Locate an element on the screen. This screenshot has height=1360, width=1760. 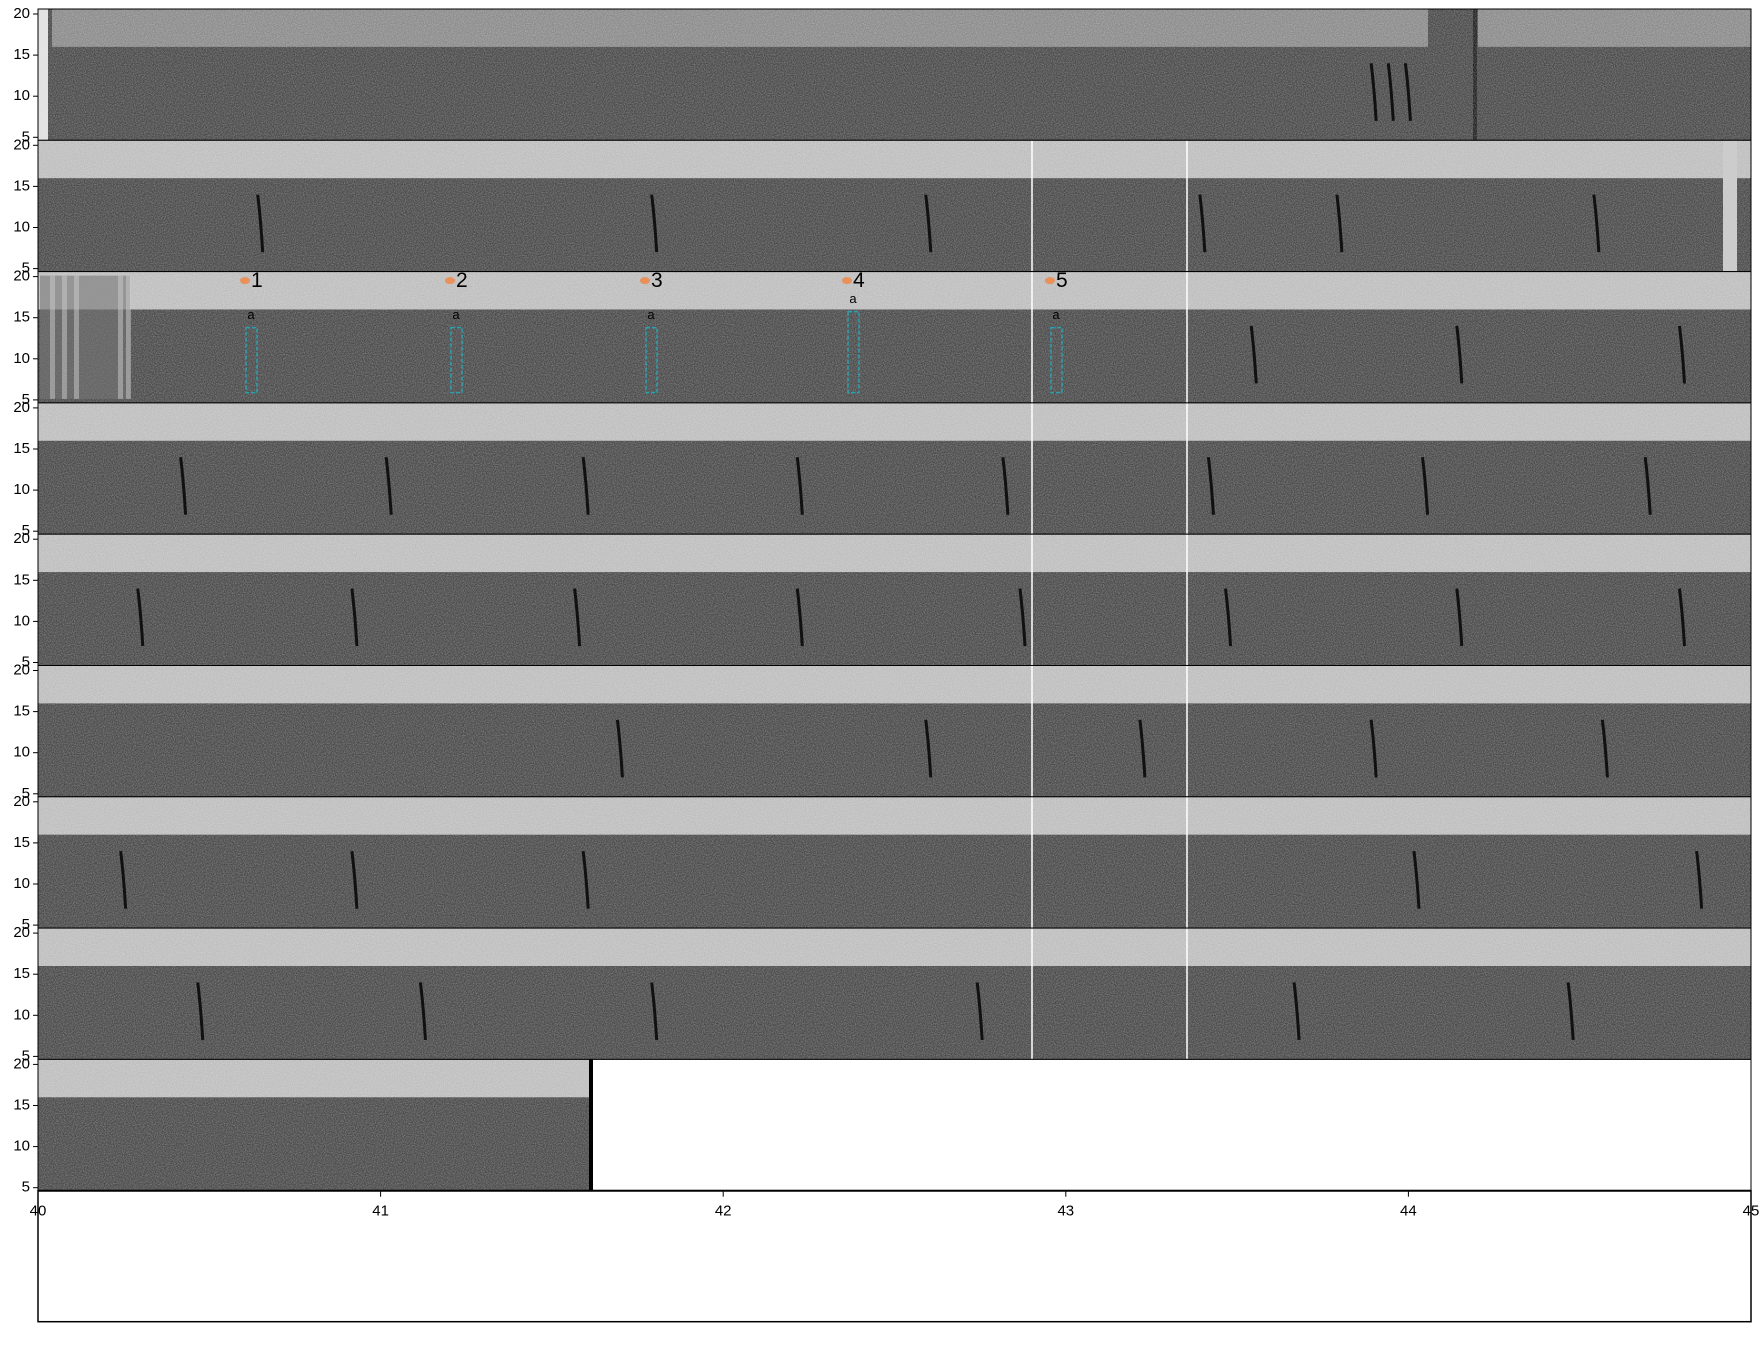
annotation-number: 2 is located at coordinates (462, 280).